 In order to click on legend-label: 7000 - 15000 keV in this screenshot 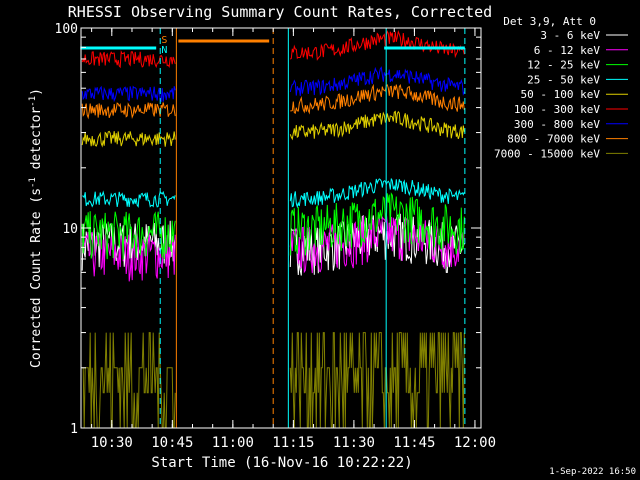, I will do `click(547, 153)`.